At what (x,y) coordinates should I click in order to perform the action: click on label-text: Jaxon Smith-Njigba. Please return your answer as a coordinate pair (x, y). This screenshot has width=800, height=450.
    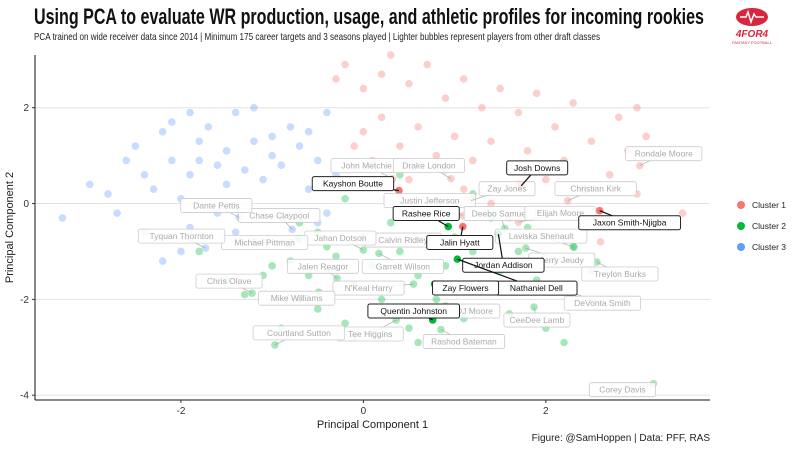
    Looking at the image, I should click on (630, 223).